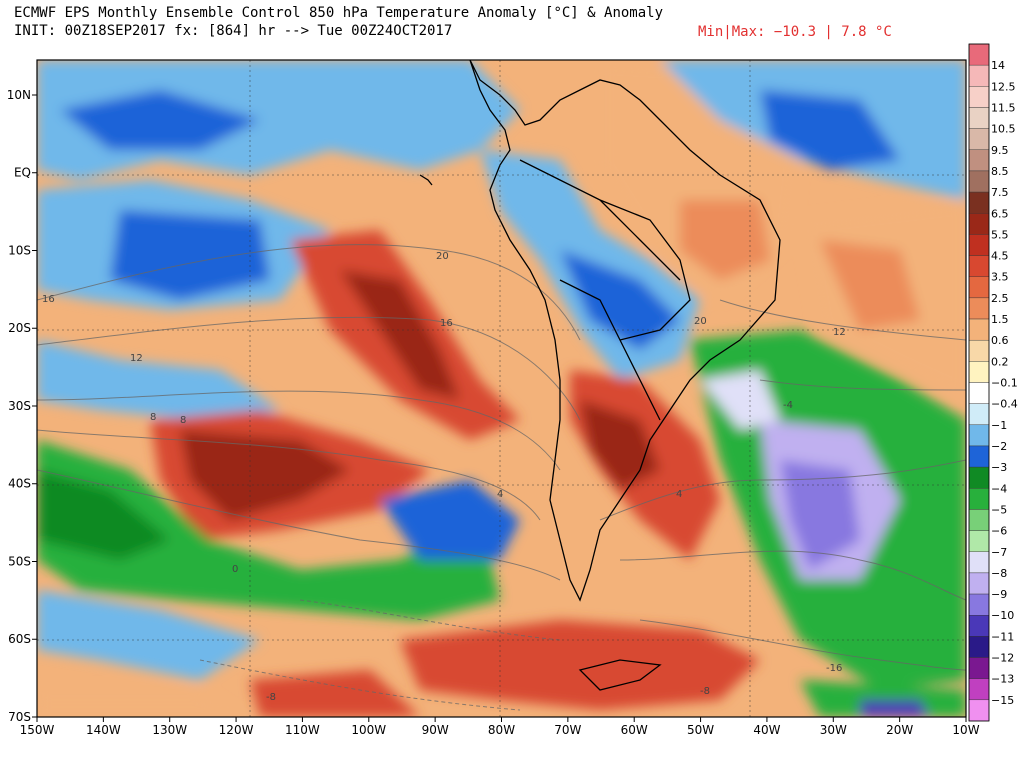 This screenshot has width=1024, height=768. I want to click on colorbar-label: −15, so click(1002, 700).